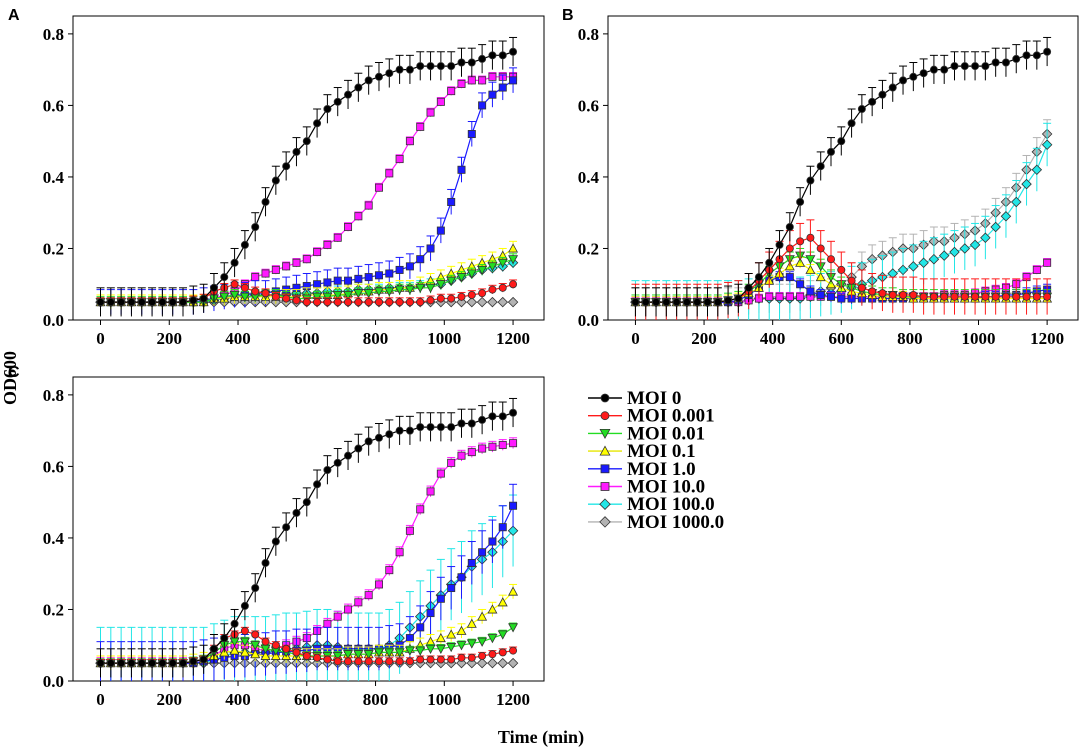  What do you see at coordinates (513, 338) in the screenshot?
I see `x-tick-label: 1200` at bounding box center [513, 338].